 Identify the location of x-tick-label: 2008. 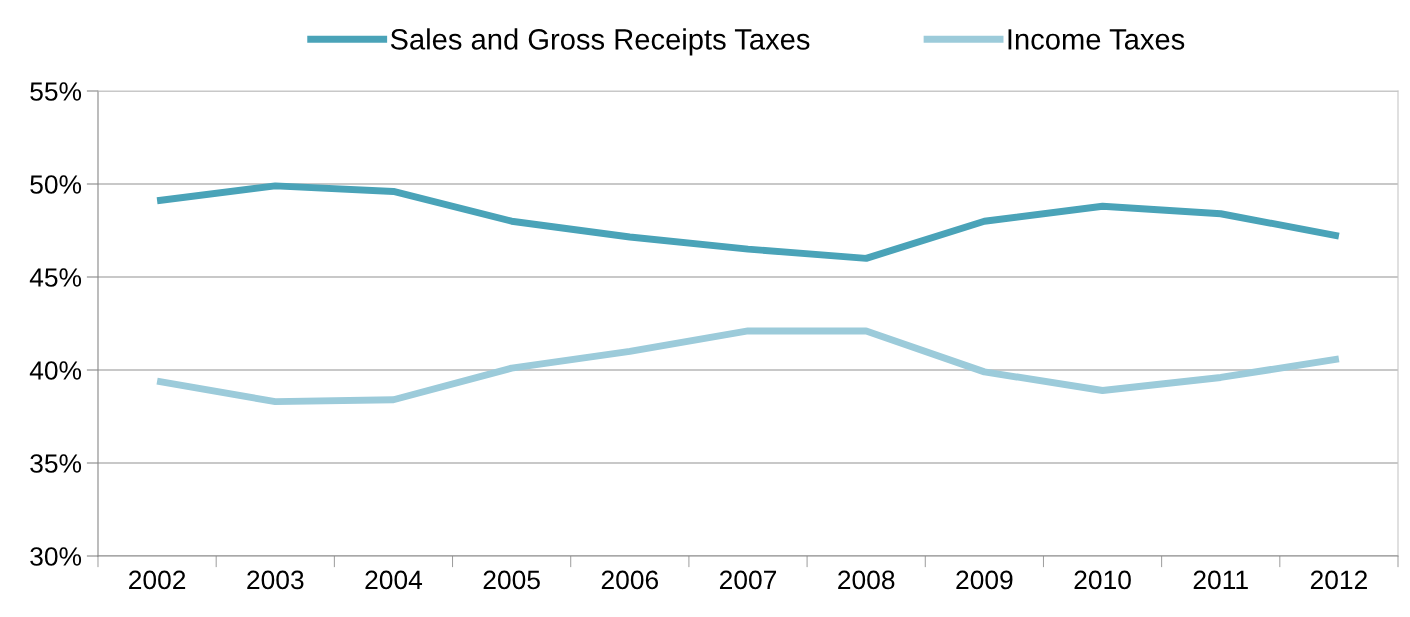
(866, 580).